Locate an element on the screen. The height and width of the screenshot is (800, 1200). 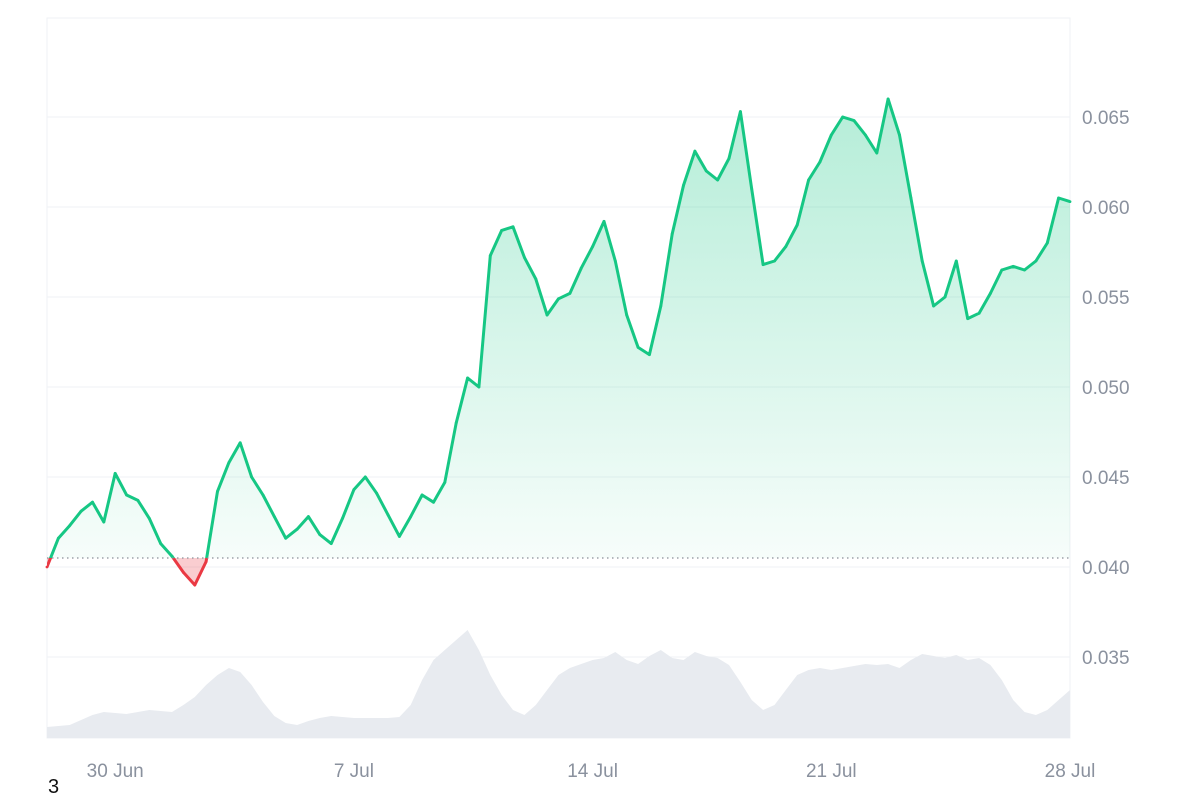
volume-area-group is located at coordinates (558, 684).